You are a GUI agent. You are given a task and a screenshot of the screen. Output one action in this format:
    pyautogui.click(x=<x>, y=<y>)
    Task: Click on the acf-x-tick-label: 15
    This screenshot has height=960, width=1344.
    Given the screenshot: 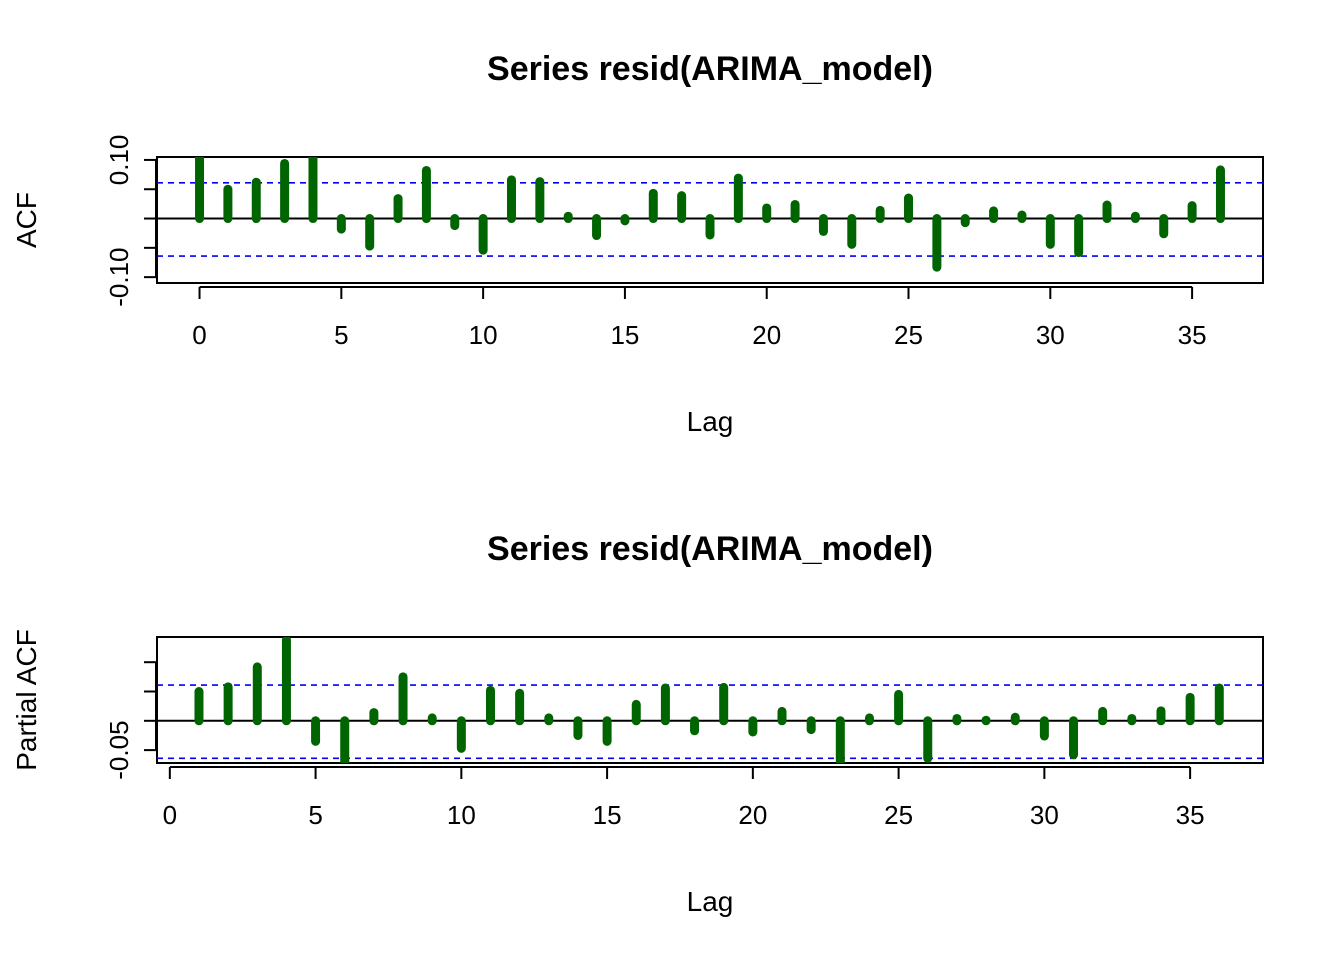 What is the action you would take?
    pyautogui.click(x=624, y=335)
    